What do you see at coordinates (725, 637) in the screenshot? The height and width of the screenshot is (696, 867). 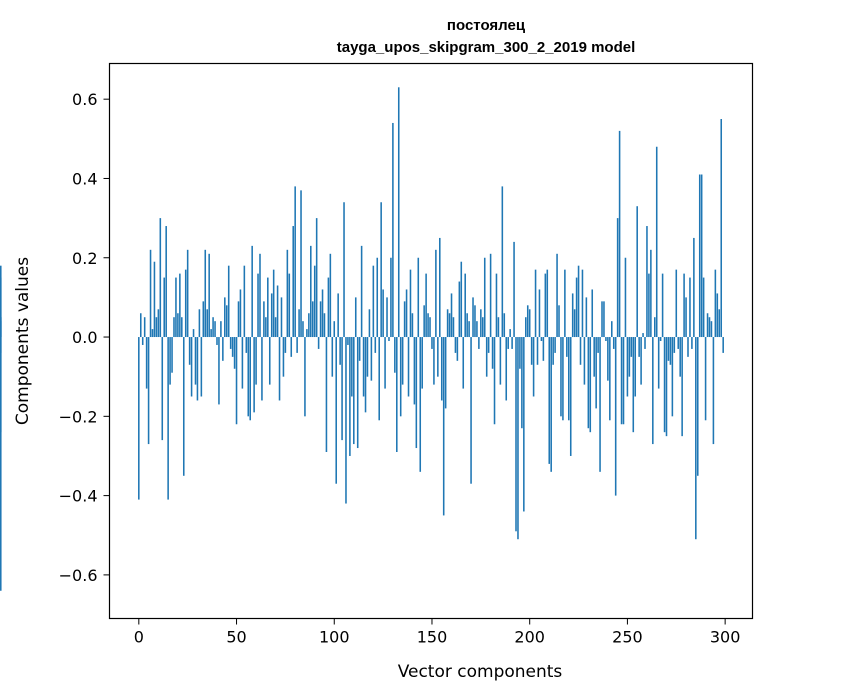 I see `x-tick-label-300: 300` at bounding box center [725, 637].